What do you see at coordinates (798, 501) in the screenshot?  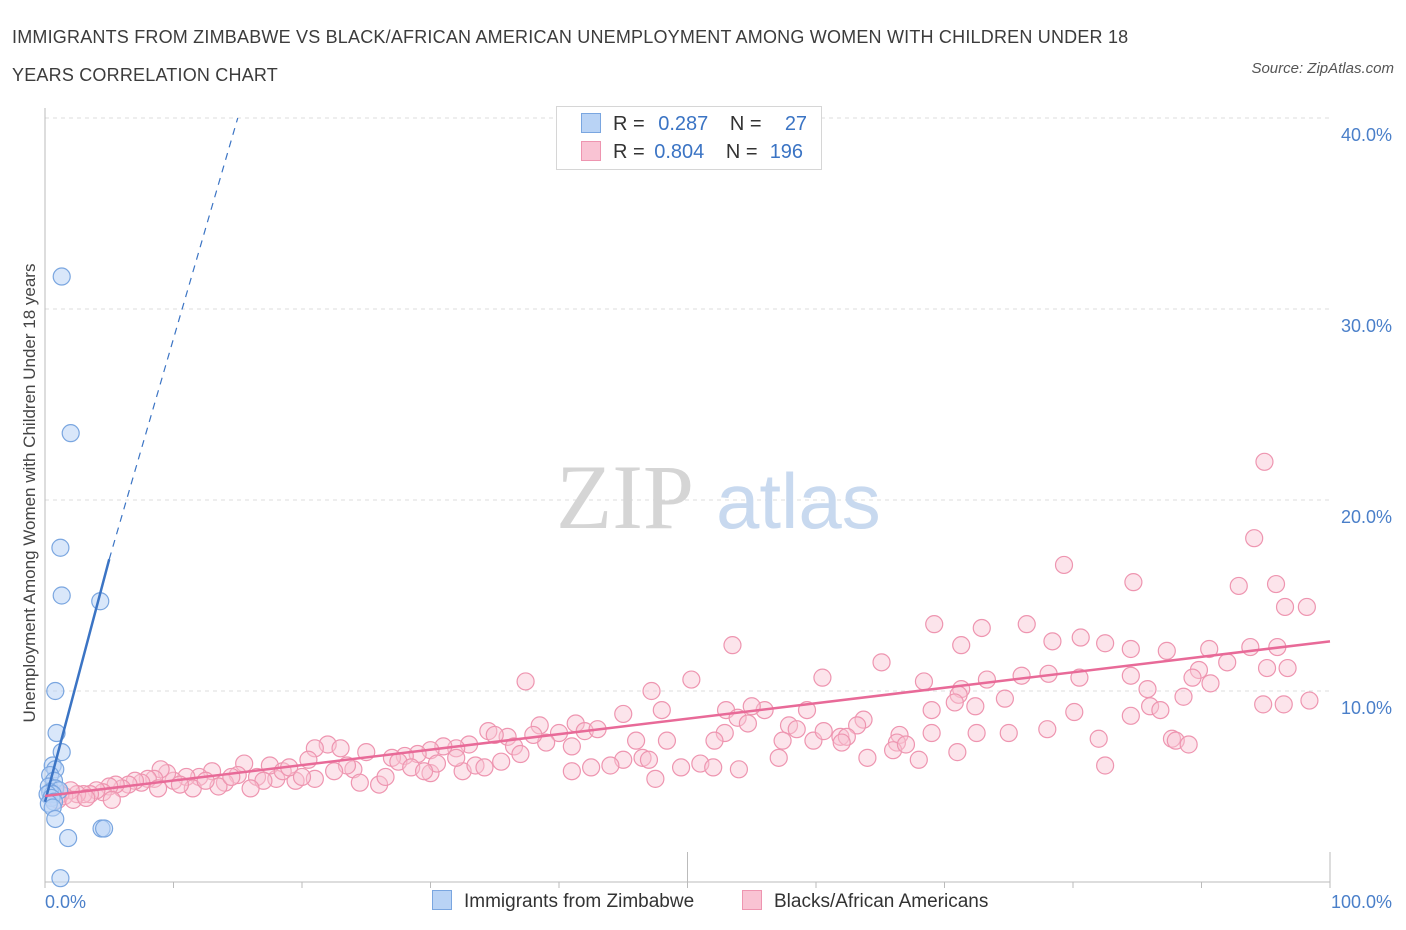 I see `watermark-atlas: atlas` at bounding box center [798, 501].